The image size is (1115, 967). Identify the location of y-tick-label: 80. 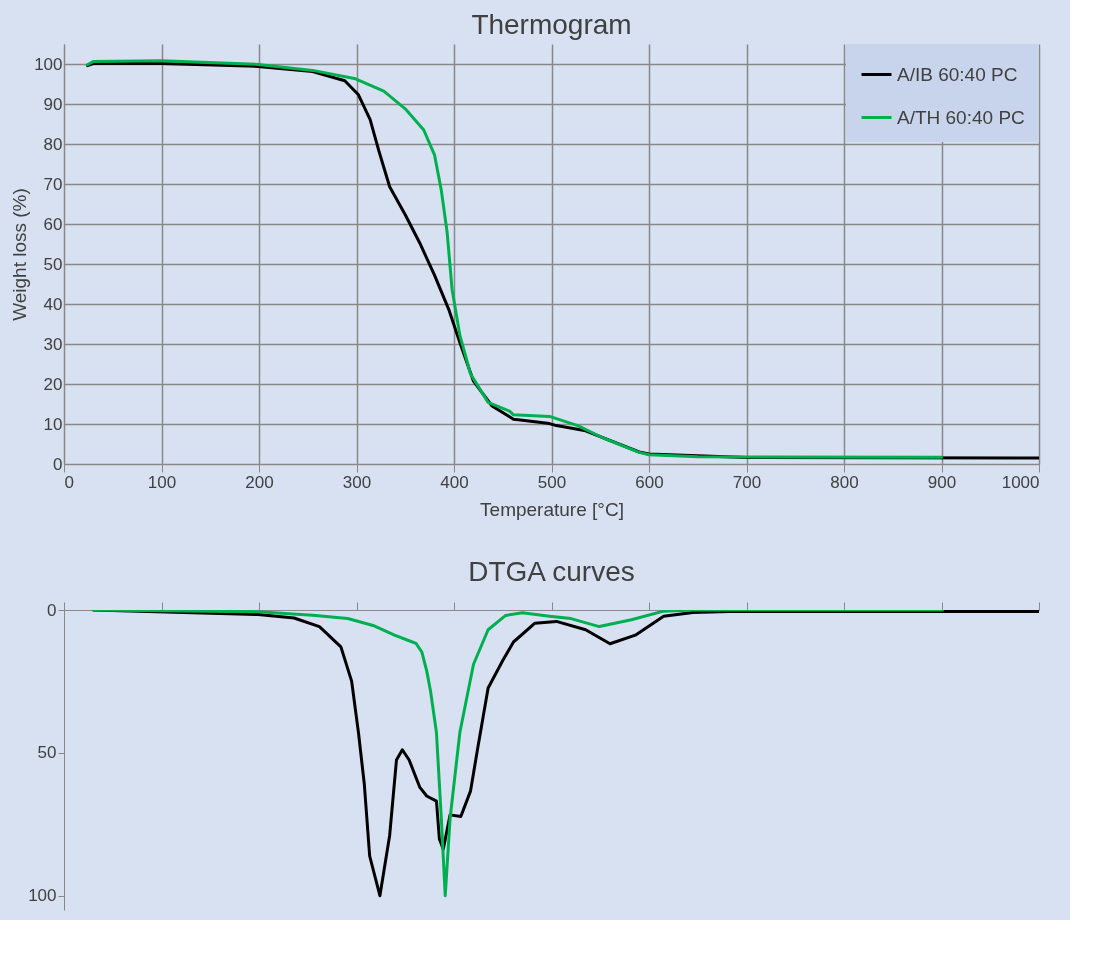
(53, 144).